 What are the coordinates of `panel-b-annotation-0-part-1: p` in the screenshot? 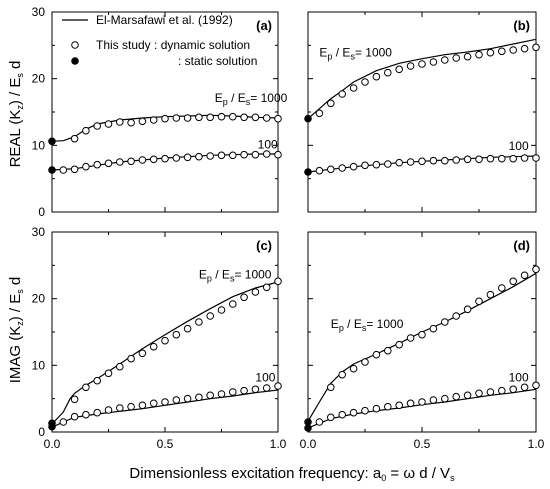 It's located at (329, 57).